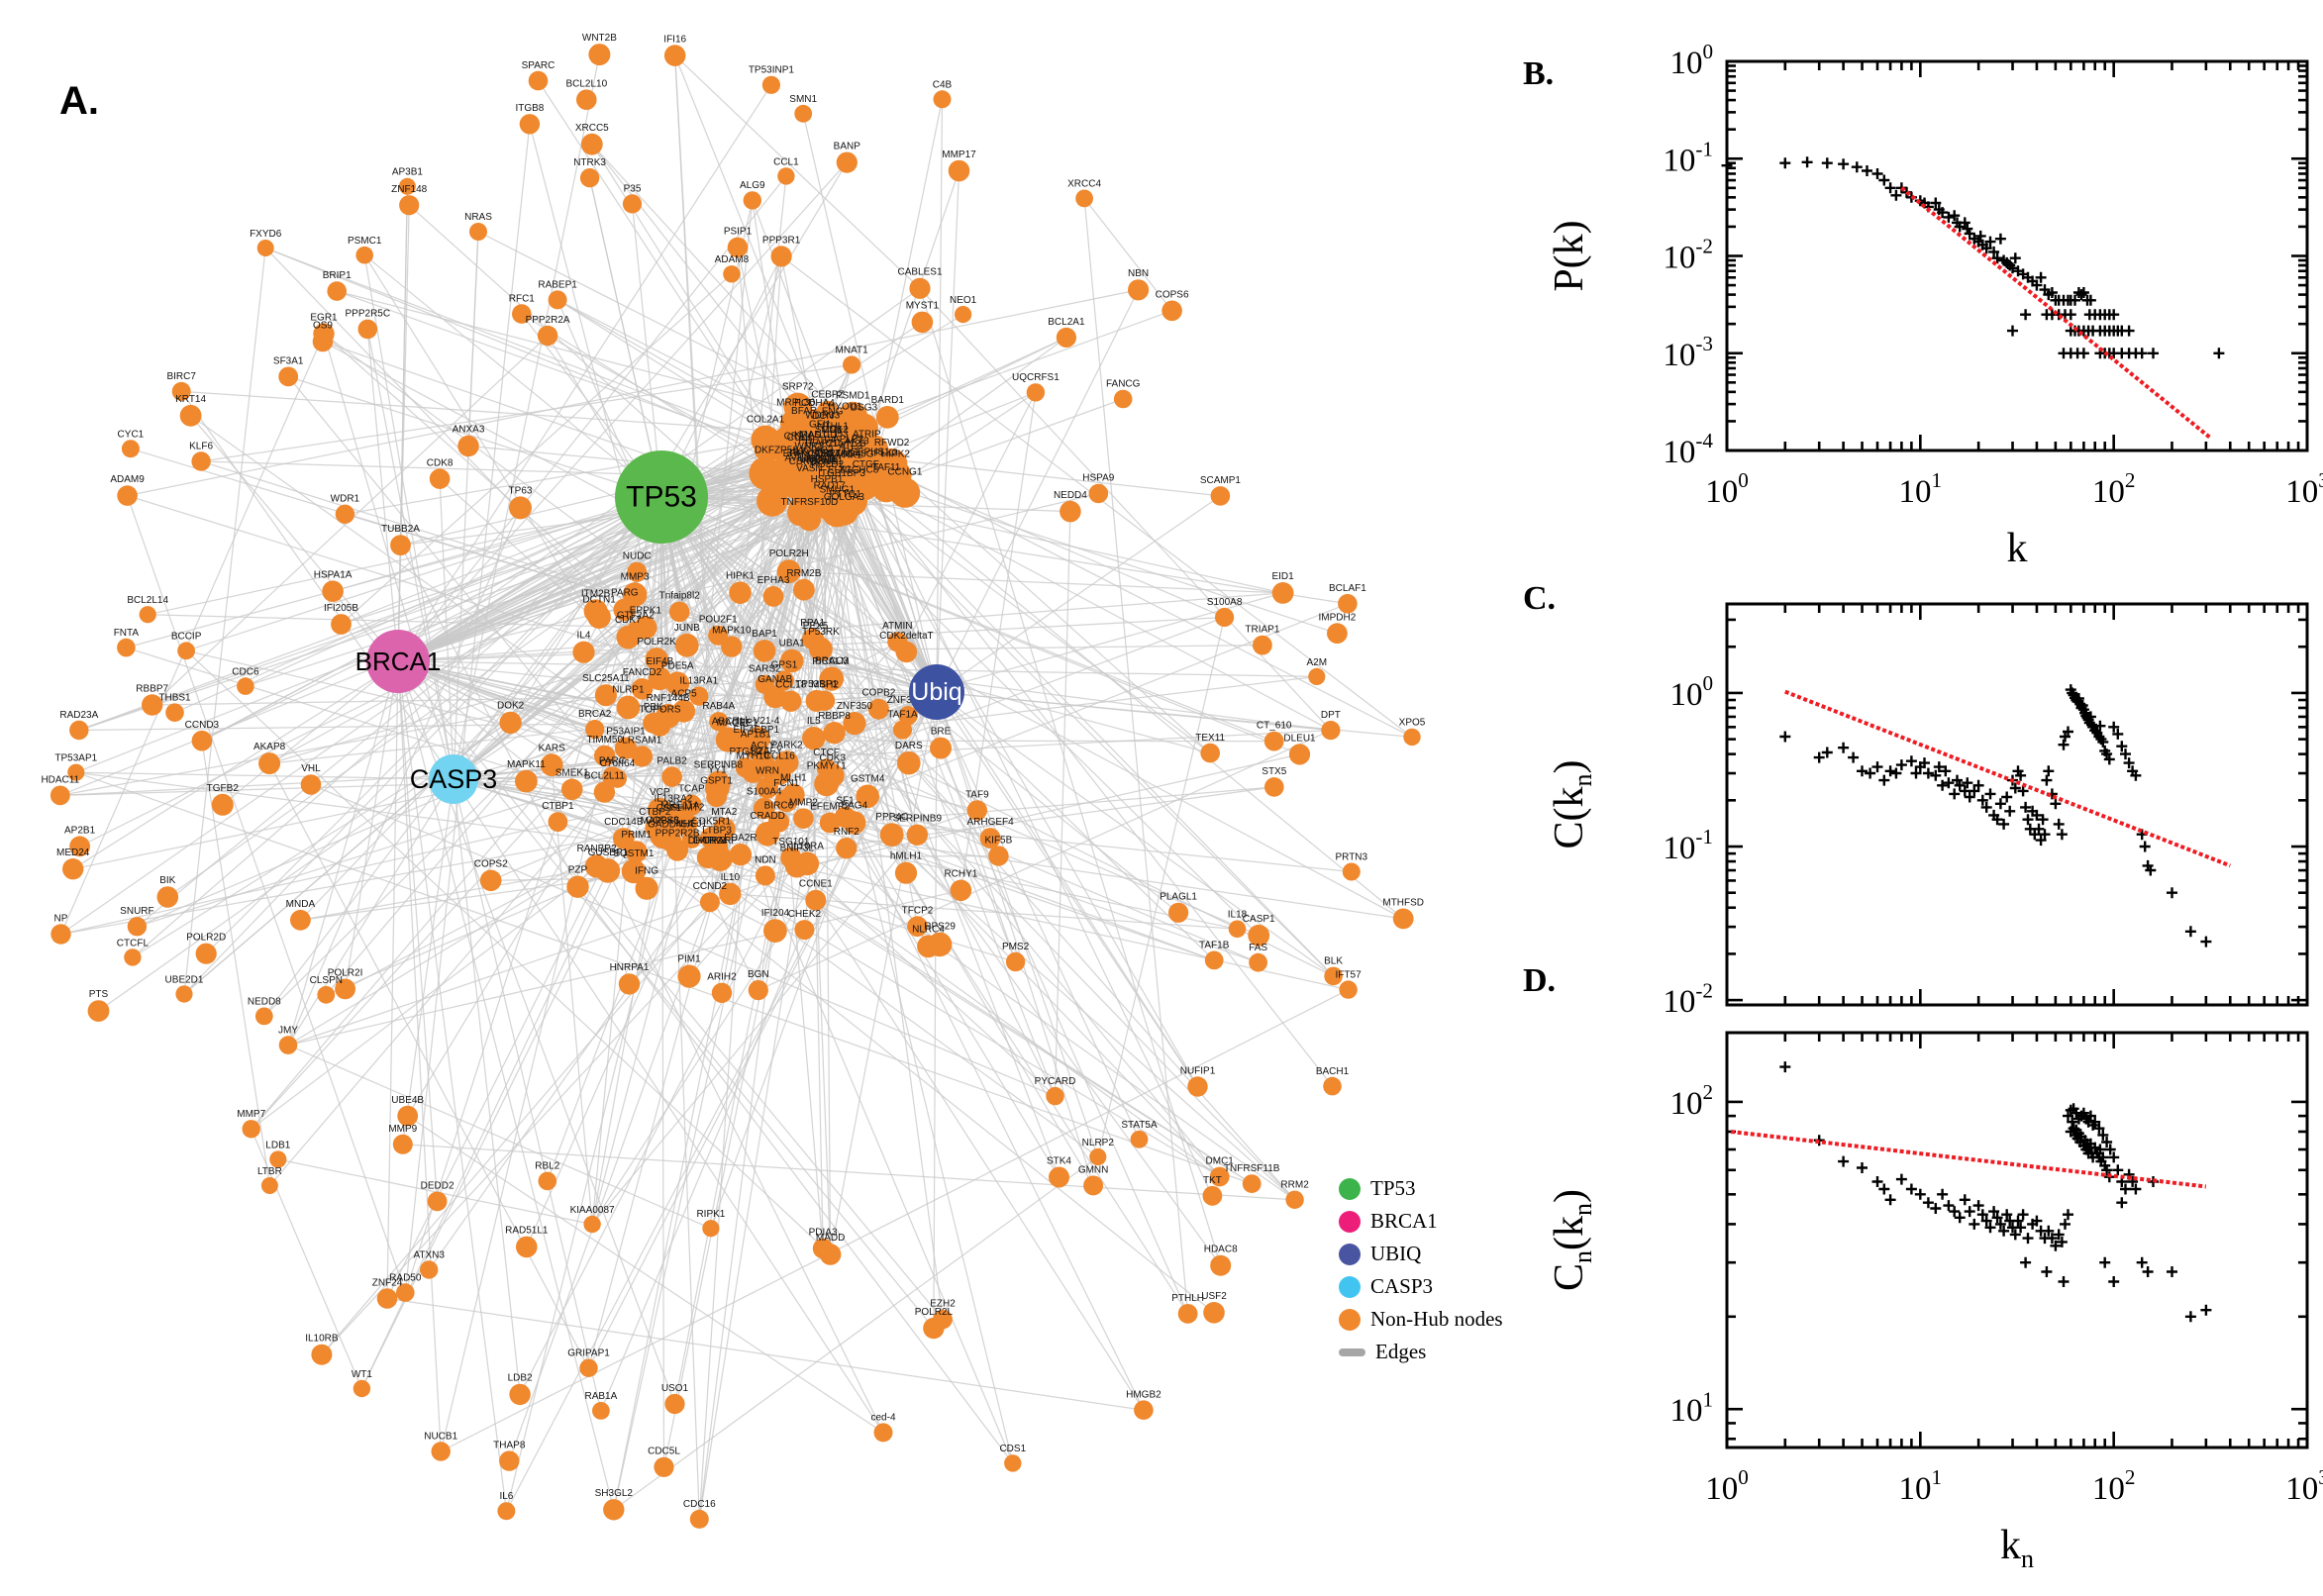  I want to click on network-node-label: MAD1L1, so click(818, 435).